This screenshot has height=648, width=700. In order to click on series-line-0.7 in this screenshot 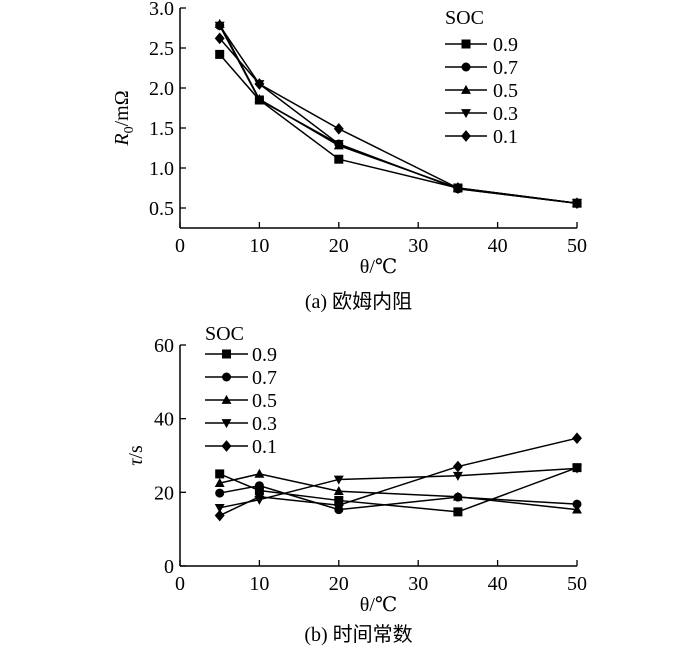, I will do `click(398, 114)`.